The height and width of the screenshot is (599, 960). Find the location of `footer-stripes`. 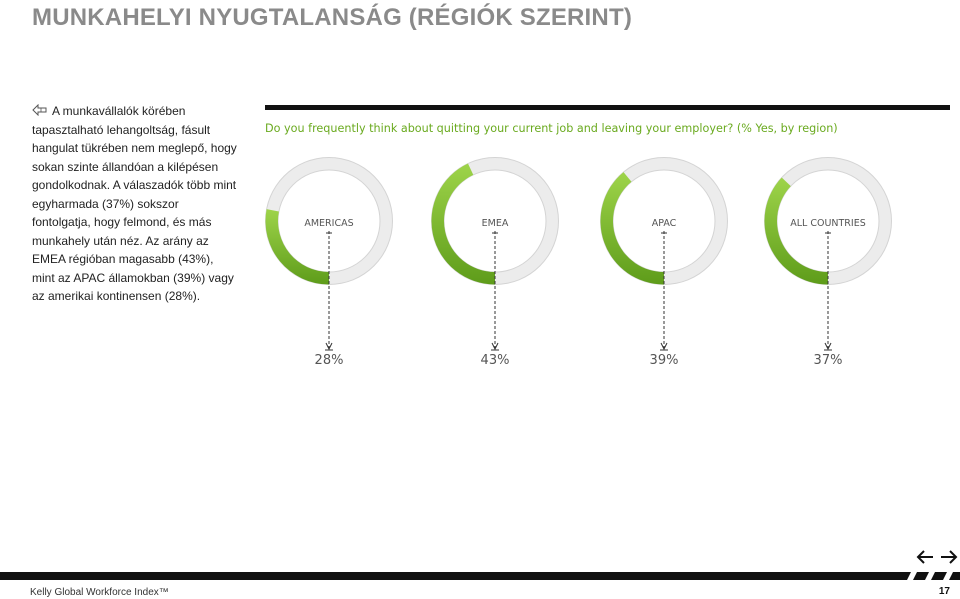

footer-stripes is located at coordinates (930, 576).